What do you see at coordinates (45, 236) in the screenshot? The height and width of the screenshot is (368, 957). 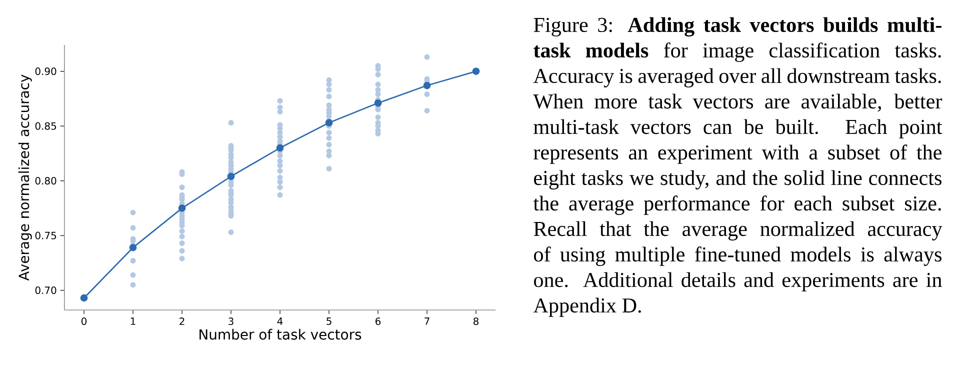 I see `y-tick-label: 0.75` at bounding box center [45, 236].